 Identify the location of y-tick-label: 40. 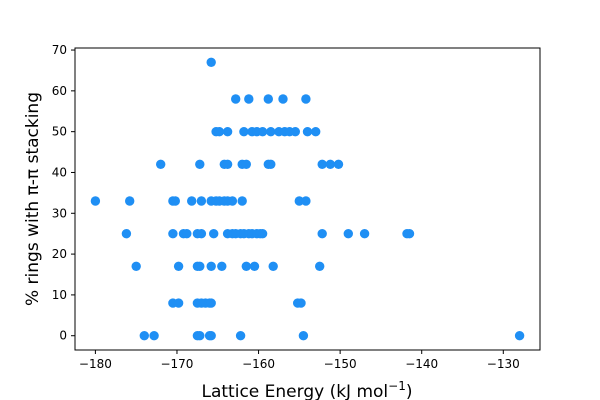
(59, 172).